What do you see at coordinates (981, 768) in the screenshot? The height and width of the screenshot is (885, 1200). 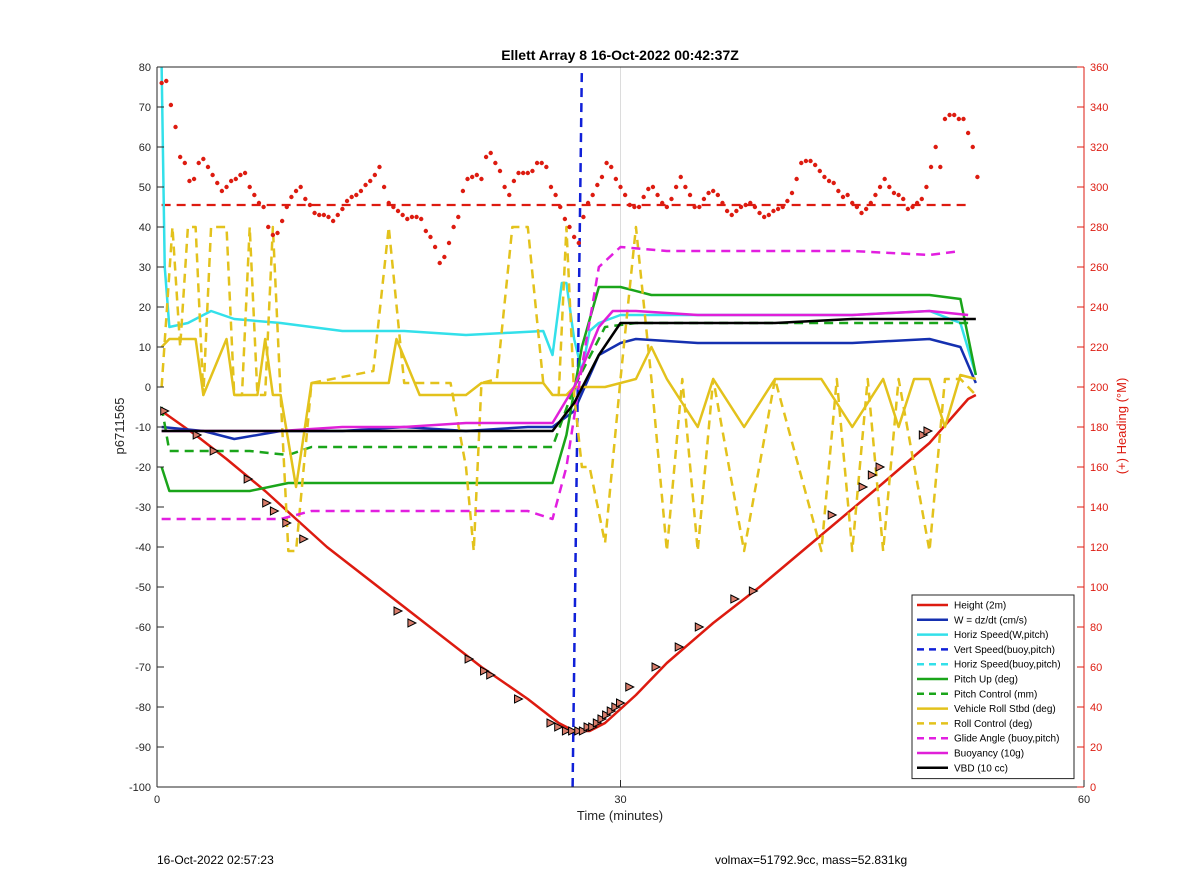 I see `legend-label-vbd: VBD (10 cc)` at bounding box center [981, 768].